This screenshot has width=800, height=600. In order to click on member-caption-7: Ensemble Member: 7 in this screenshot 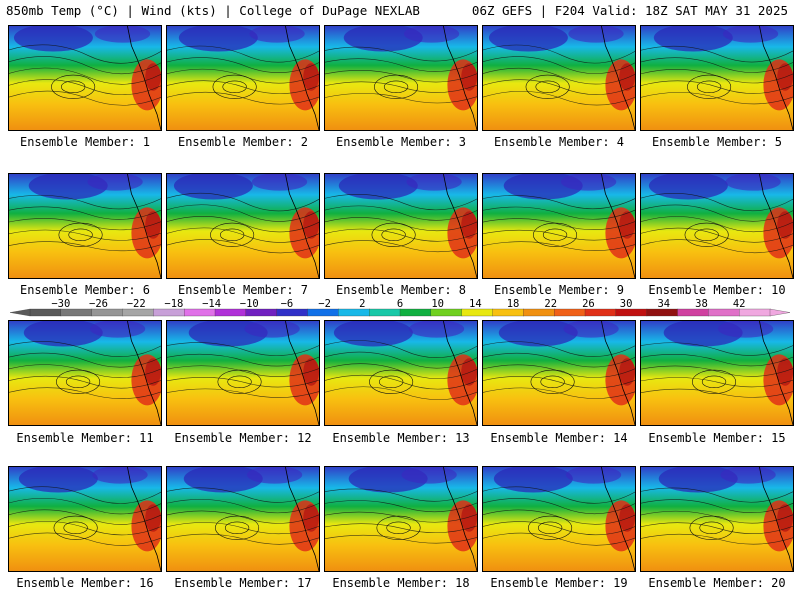, I will do `click(243, 290)`.